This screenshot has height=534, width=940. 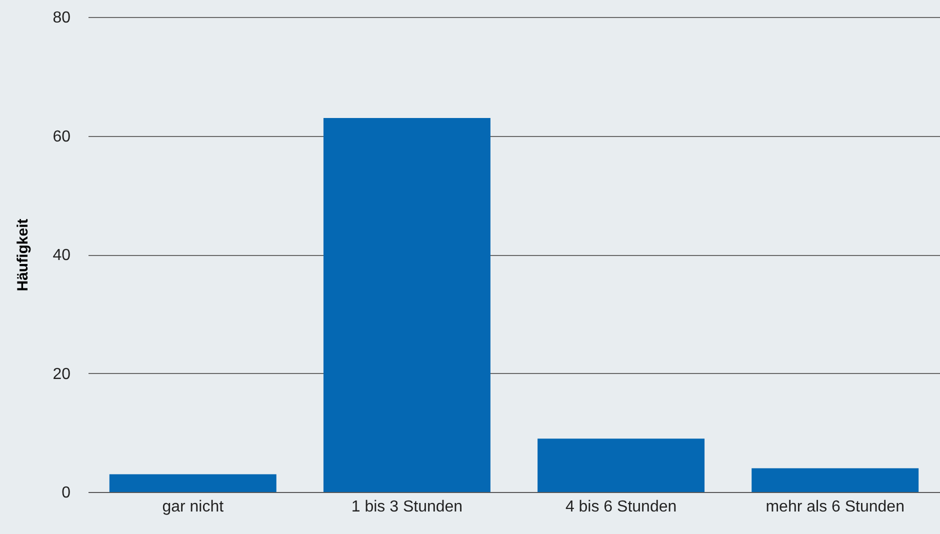 I want to click on y-tick-label: 0, so click(x=66, y=493).